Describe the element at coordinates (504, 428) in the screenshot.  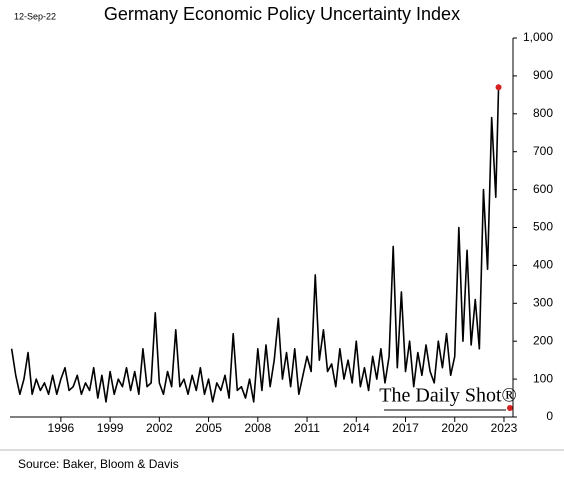
I see `x-tick-label: 2023` at that location.